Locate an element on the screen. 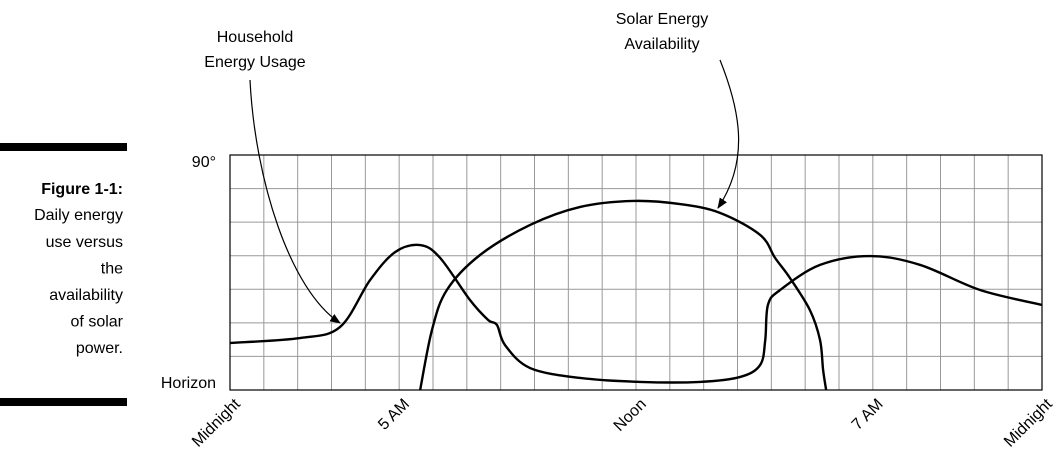  x-tick-label: Noon is located at coordinates (630, 415).